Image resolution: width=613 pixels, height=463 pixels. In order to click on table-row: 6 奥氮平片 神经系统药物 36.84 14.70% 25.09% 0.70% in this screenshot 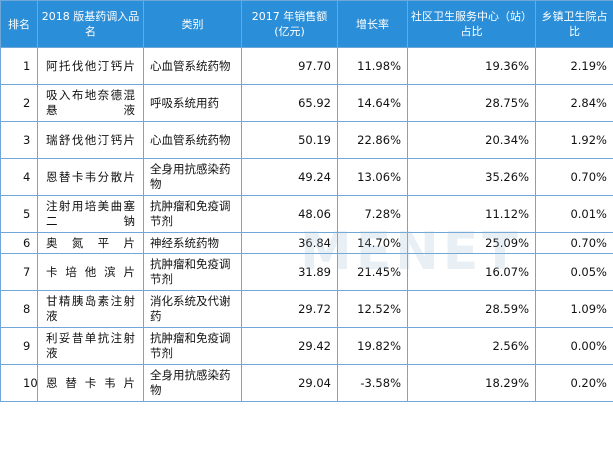, I will do `click(306, 243)`.